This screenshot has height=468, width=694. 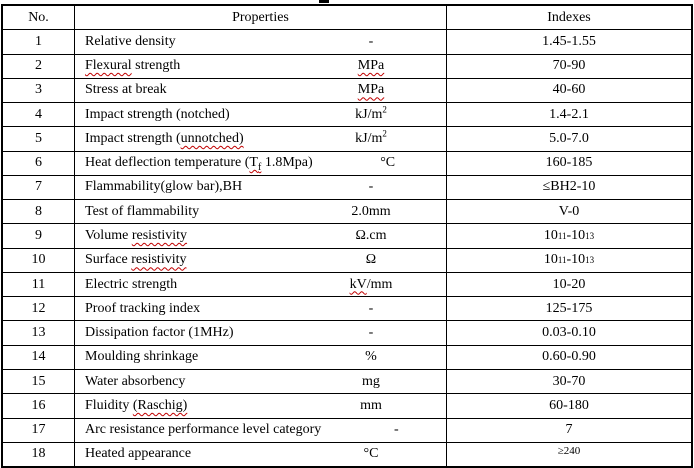 I want to click on row-number: 3, so click(x=39, y=90).